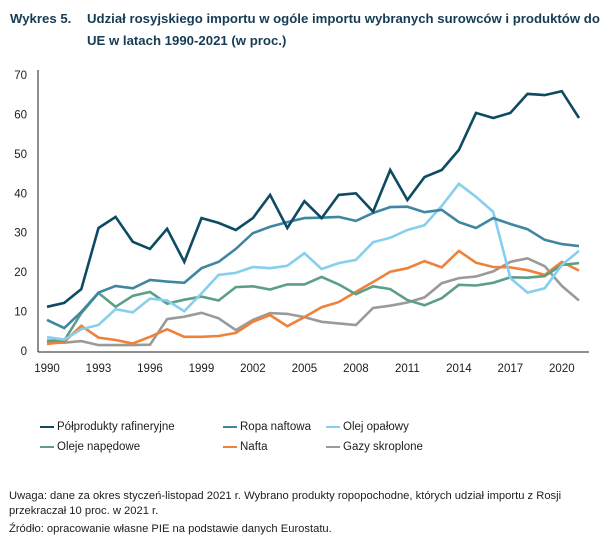 The image size is (615, 541). I want to click on x-tick-label: 1990, so click(47, 369).